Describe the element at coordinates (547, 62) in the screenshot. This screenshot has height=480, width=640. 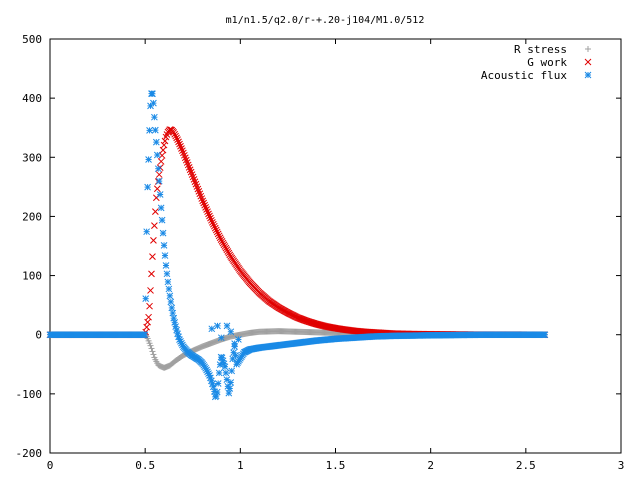
I see `legend-label: G work` at that location.